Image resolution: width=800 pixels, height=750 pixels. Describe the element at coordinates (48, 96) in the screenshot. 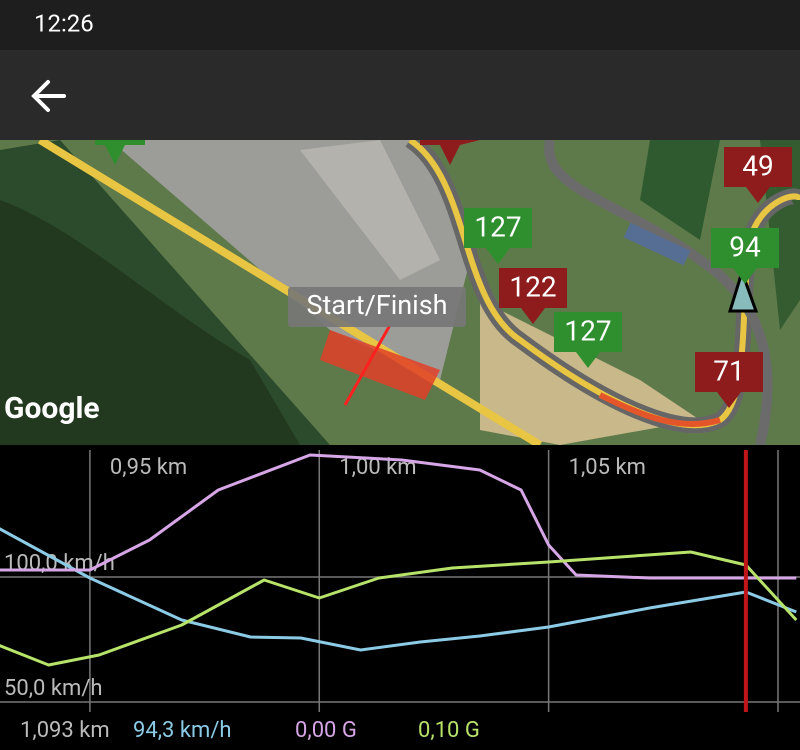

I see `back-button` at that location.